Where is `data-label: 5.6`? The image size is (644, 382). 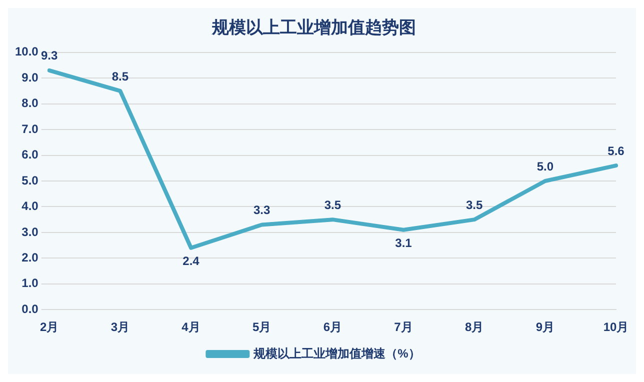 data-label: 5.6 is located at coordinates (616, 151).